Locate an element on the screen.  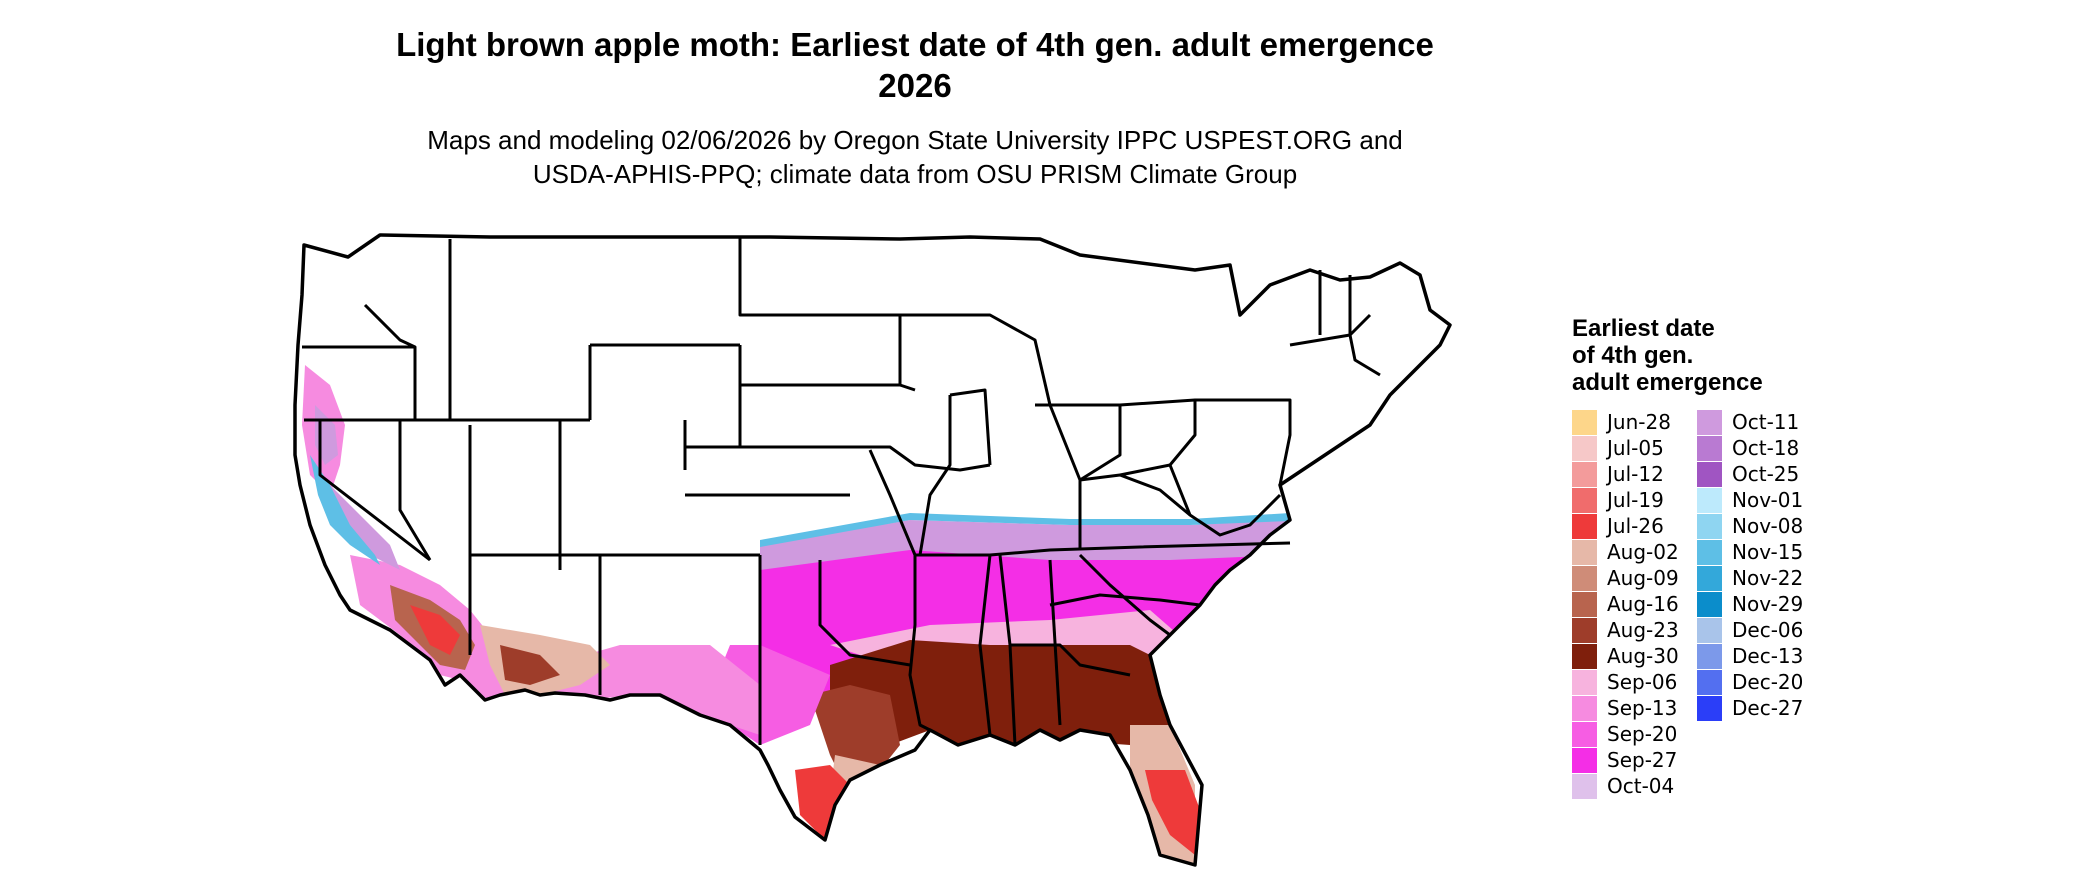
legend-item: Oct-18 is located at coordinates (1750, 448).